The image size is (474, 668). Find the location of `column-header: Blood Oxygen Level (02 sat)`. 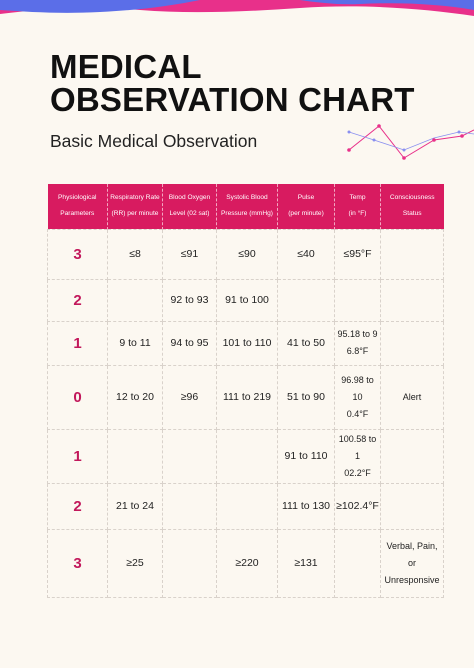

column-header: Blood Oxygen Level (02 sat) is located at coordinates (189, 206).